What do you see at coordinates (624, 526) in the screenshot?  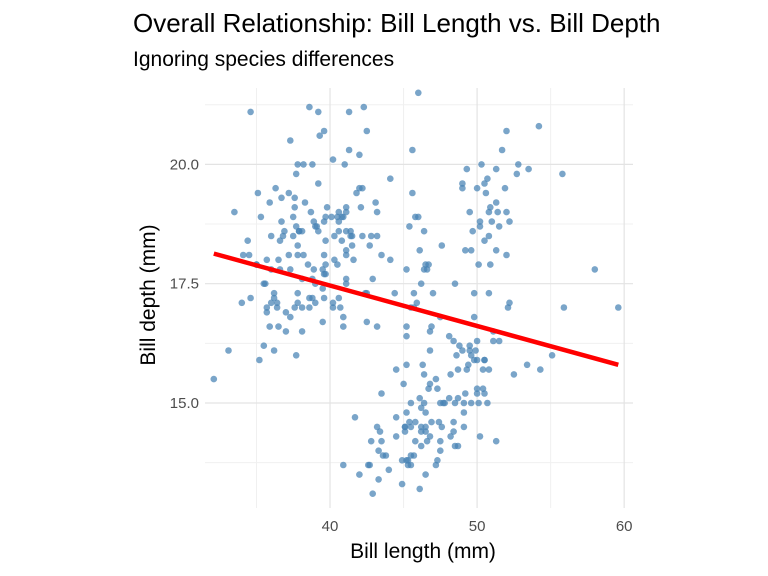 I see `x-tick-label: 60` at bounding box center [624, 526].